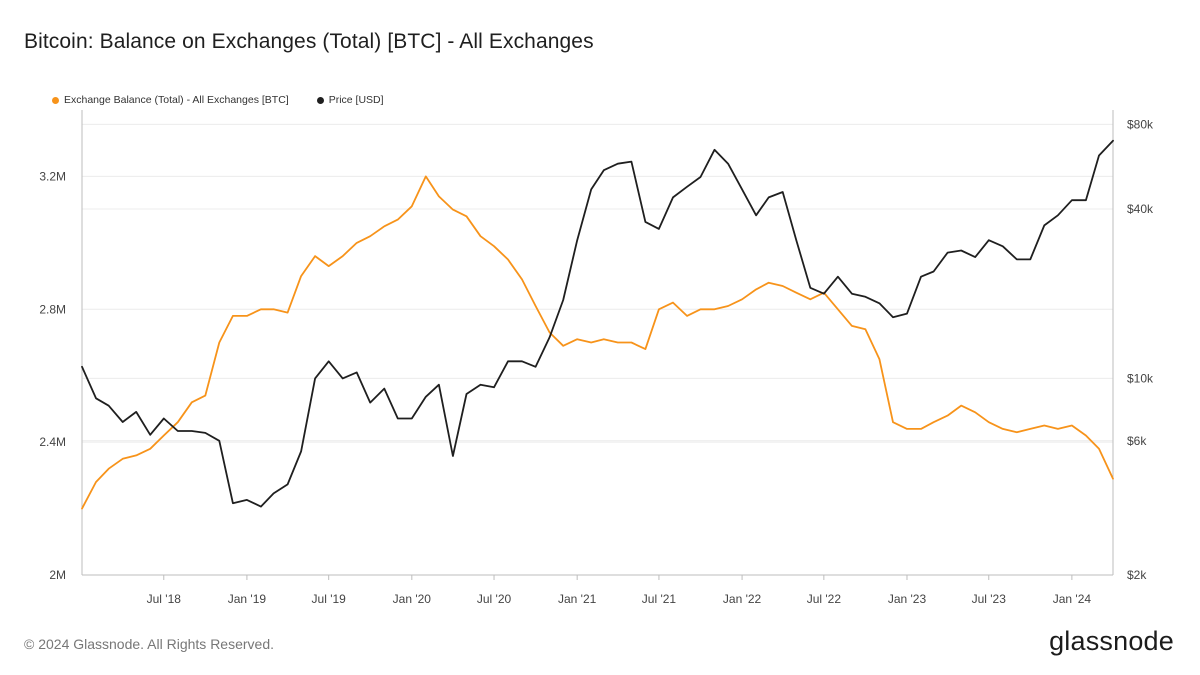  What do you see at coordinates (659, 599) in the screenshot?
I see `x-tick-label: Jul '21` at bounding box center [659, 599].